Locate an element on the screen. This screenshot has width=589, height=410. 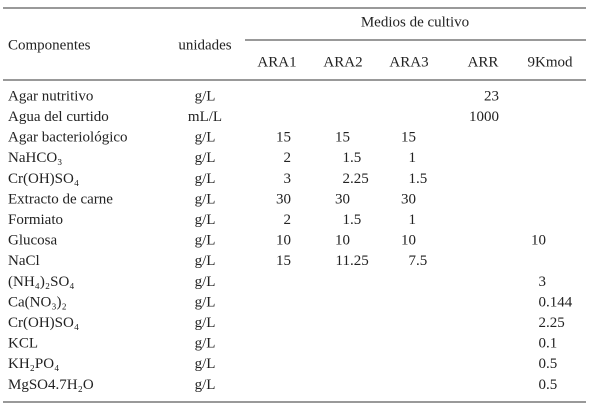
component: Formiato is located at coordinates (35, 220).